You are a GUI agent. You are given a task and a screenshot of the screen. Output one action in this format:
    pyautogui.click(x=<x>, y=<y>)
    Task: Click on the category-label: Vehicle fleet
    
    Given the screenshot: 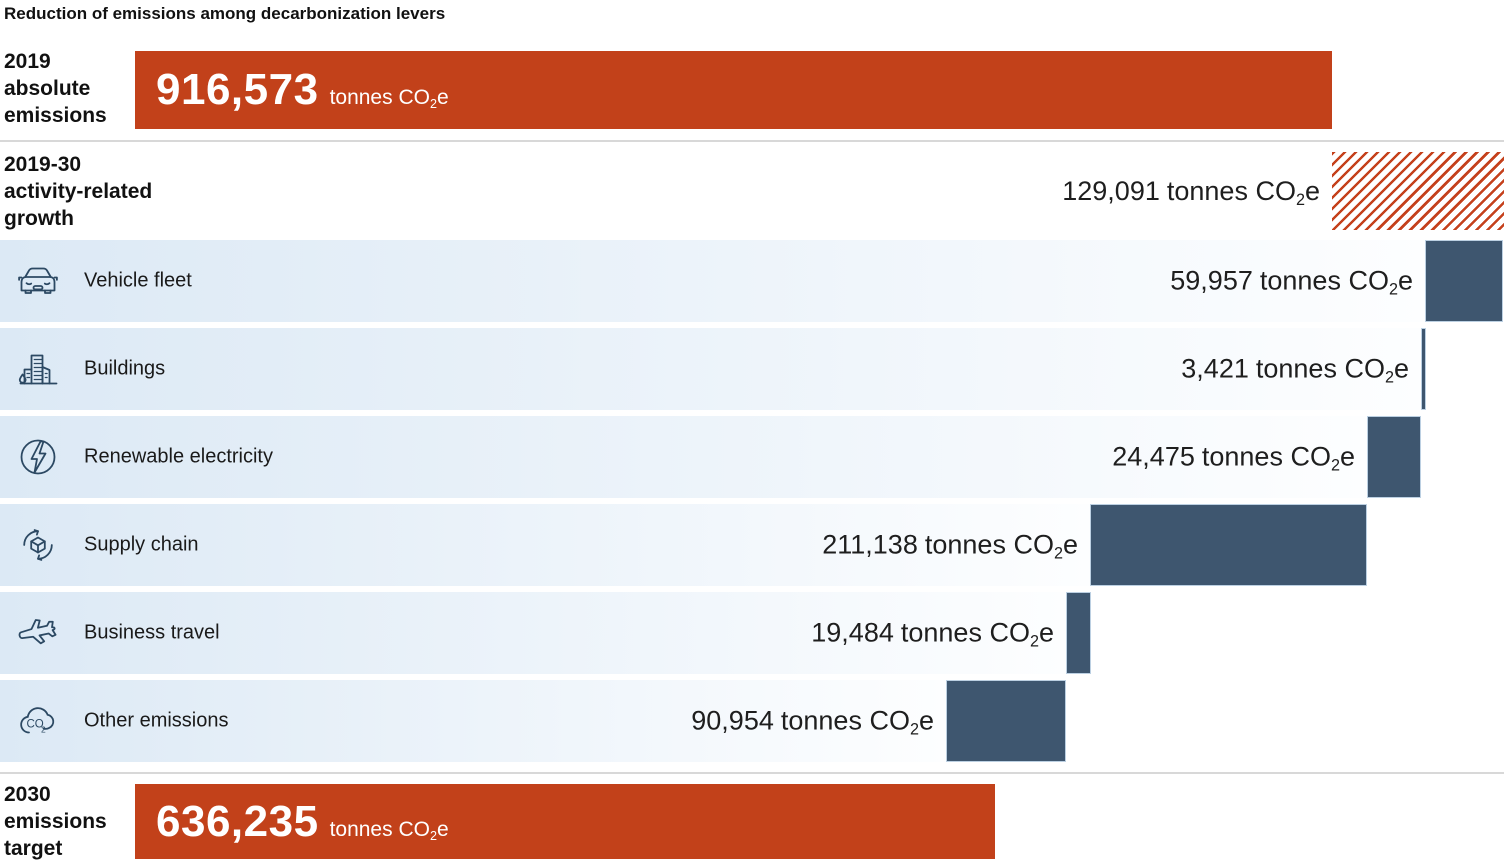 What is the action you would take?
    pyautogui.click(x=138, y=280)
    